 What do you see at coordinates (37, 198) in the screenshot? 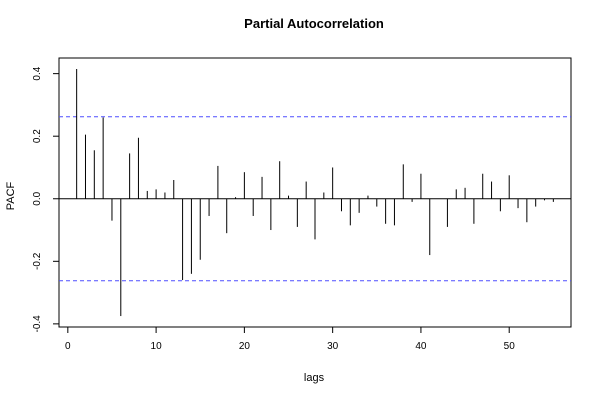
I see `y-tick-label-2: 0.0` at bounding box center [37, 198].